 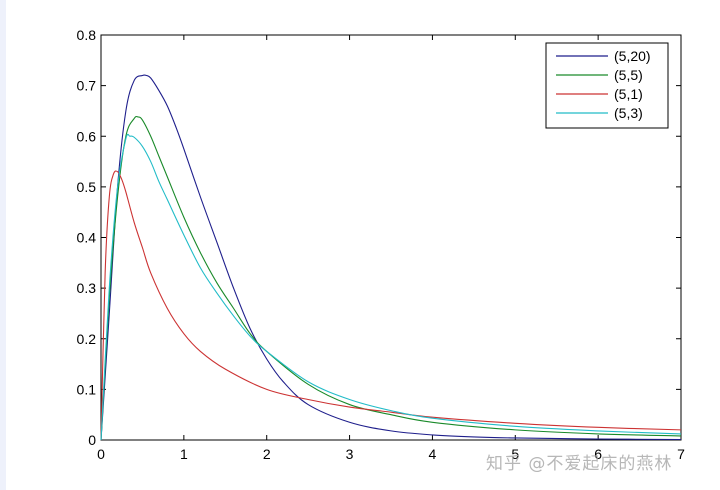 I want to click on legend-label: (5,5), so click(x=628, y=75).